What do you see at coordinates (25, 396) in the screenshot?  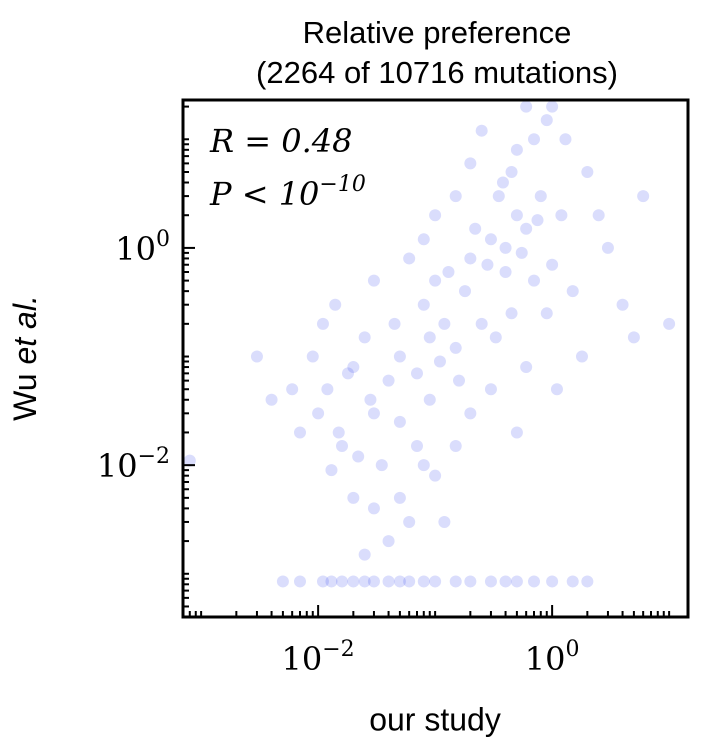 I see `y-axis-label-part: Wu` at bounding box center [25, 396].